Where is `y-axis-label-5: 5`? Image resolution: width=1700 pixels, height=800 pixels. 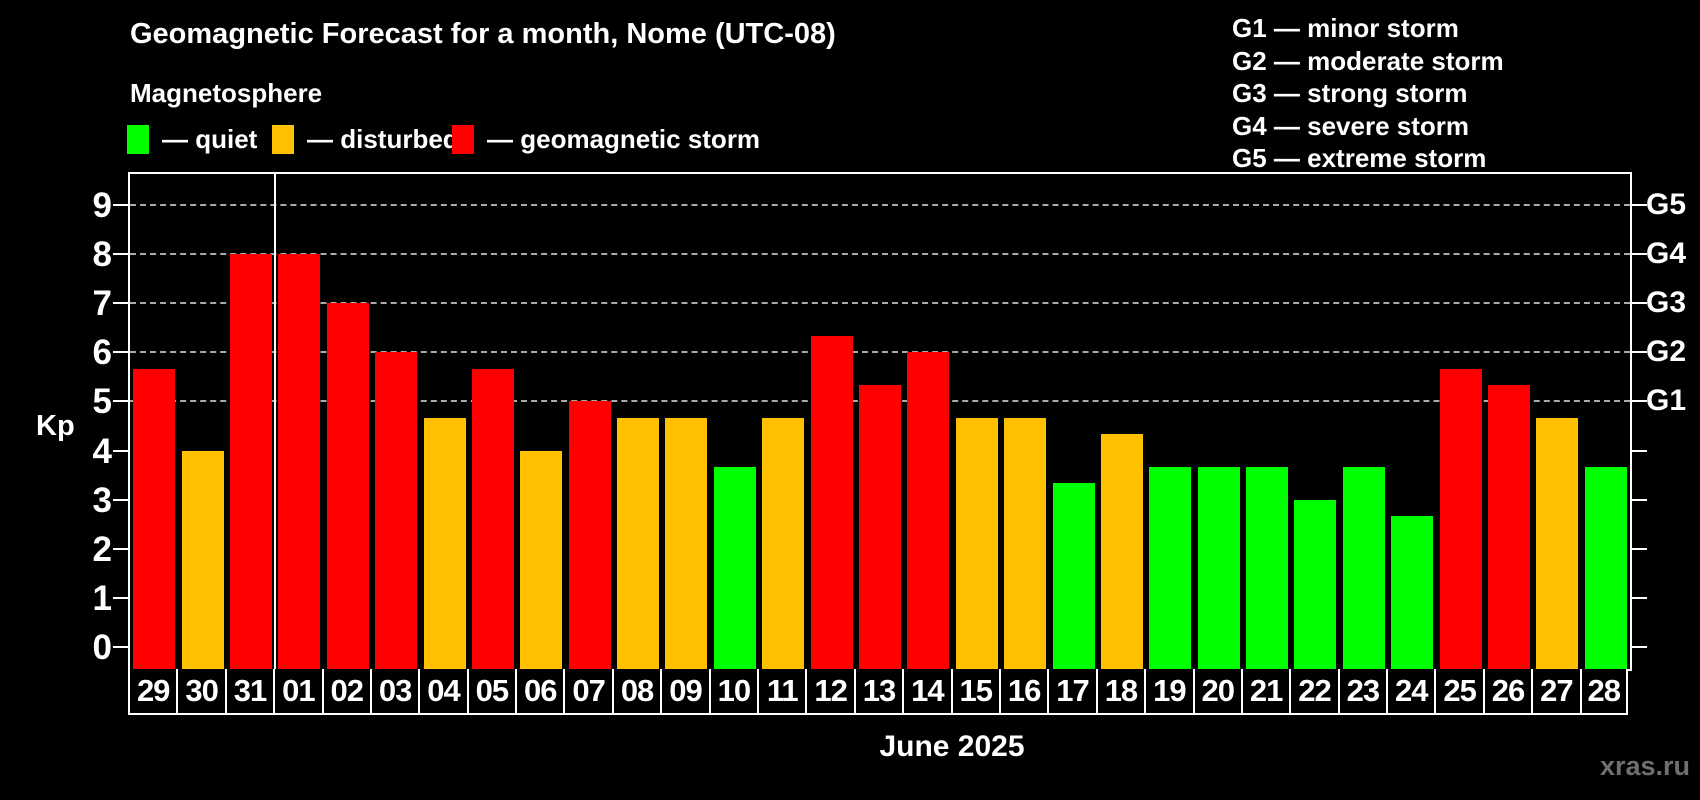
y-axis-label-5: 5 is located at coordinates (102, 402).